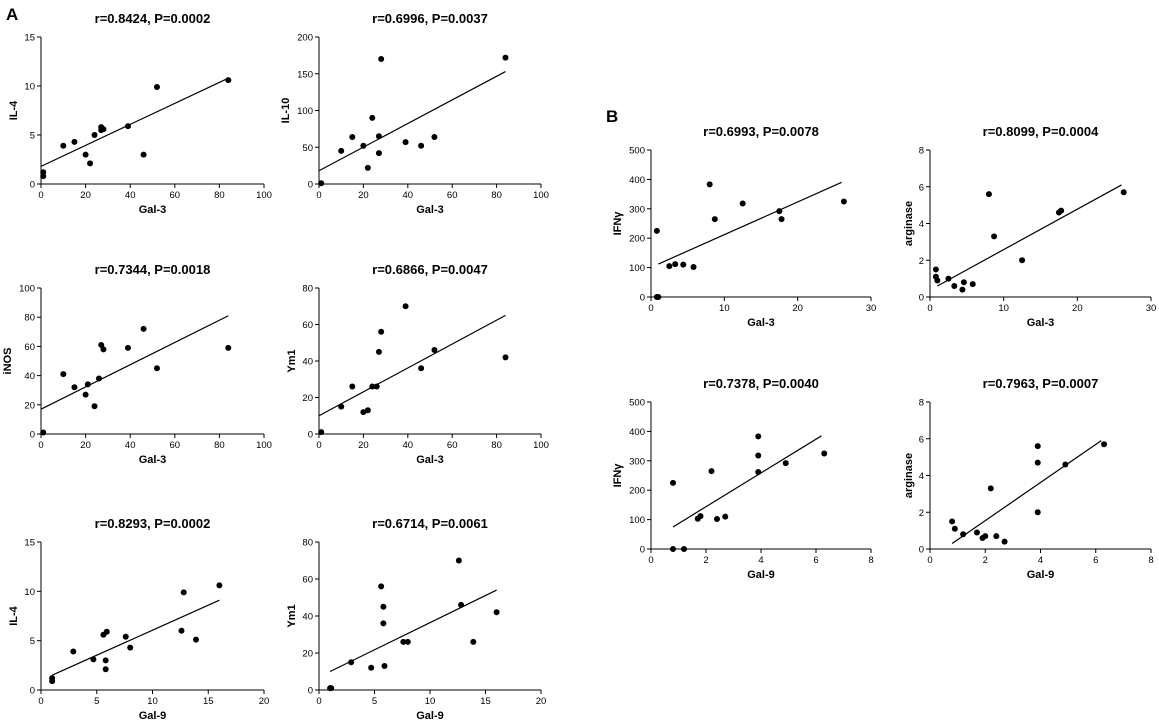 The height and width of the screenshot is (725, 1159). Describe the element at coordinates (921, 151) in the screenshot. I see `y-tick-label: 8` at that location.